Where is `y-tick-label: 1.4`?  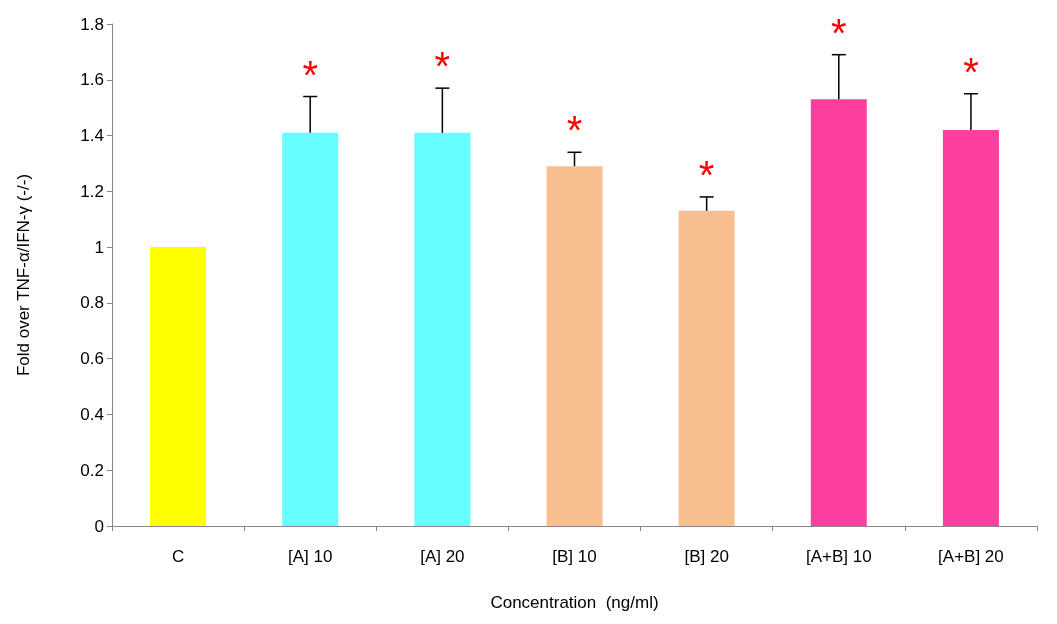 y-tick-label: 1.4 is located at coordinates (92, 136).